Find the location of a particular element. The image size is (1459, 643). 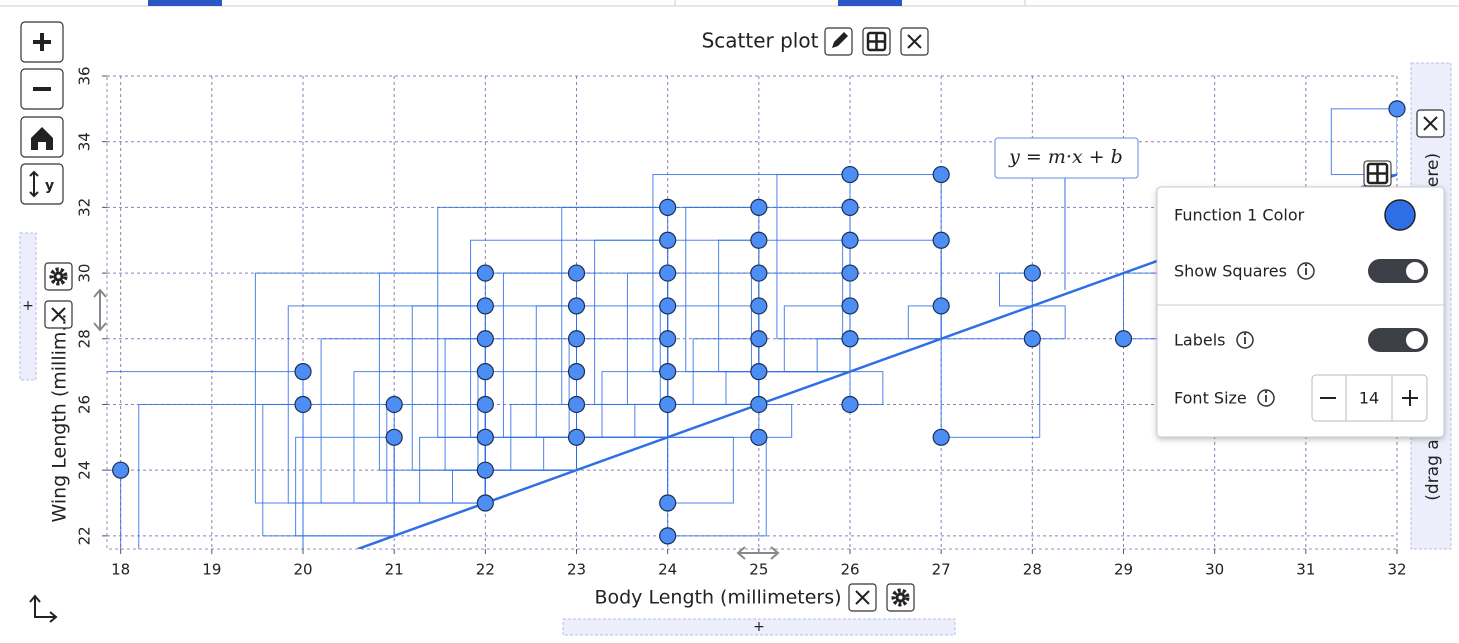

y-axis-drag-handle is located at coordinates (100, 310).